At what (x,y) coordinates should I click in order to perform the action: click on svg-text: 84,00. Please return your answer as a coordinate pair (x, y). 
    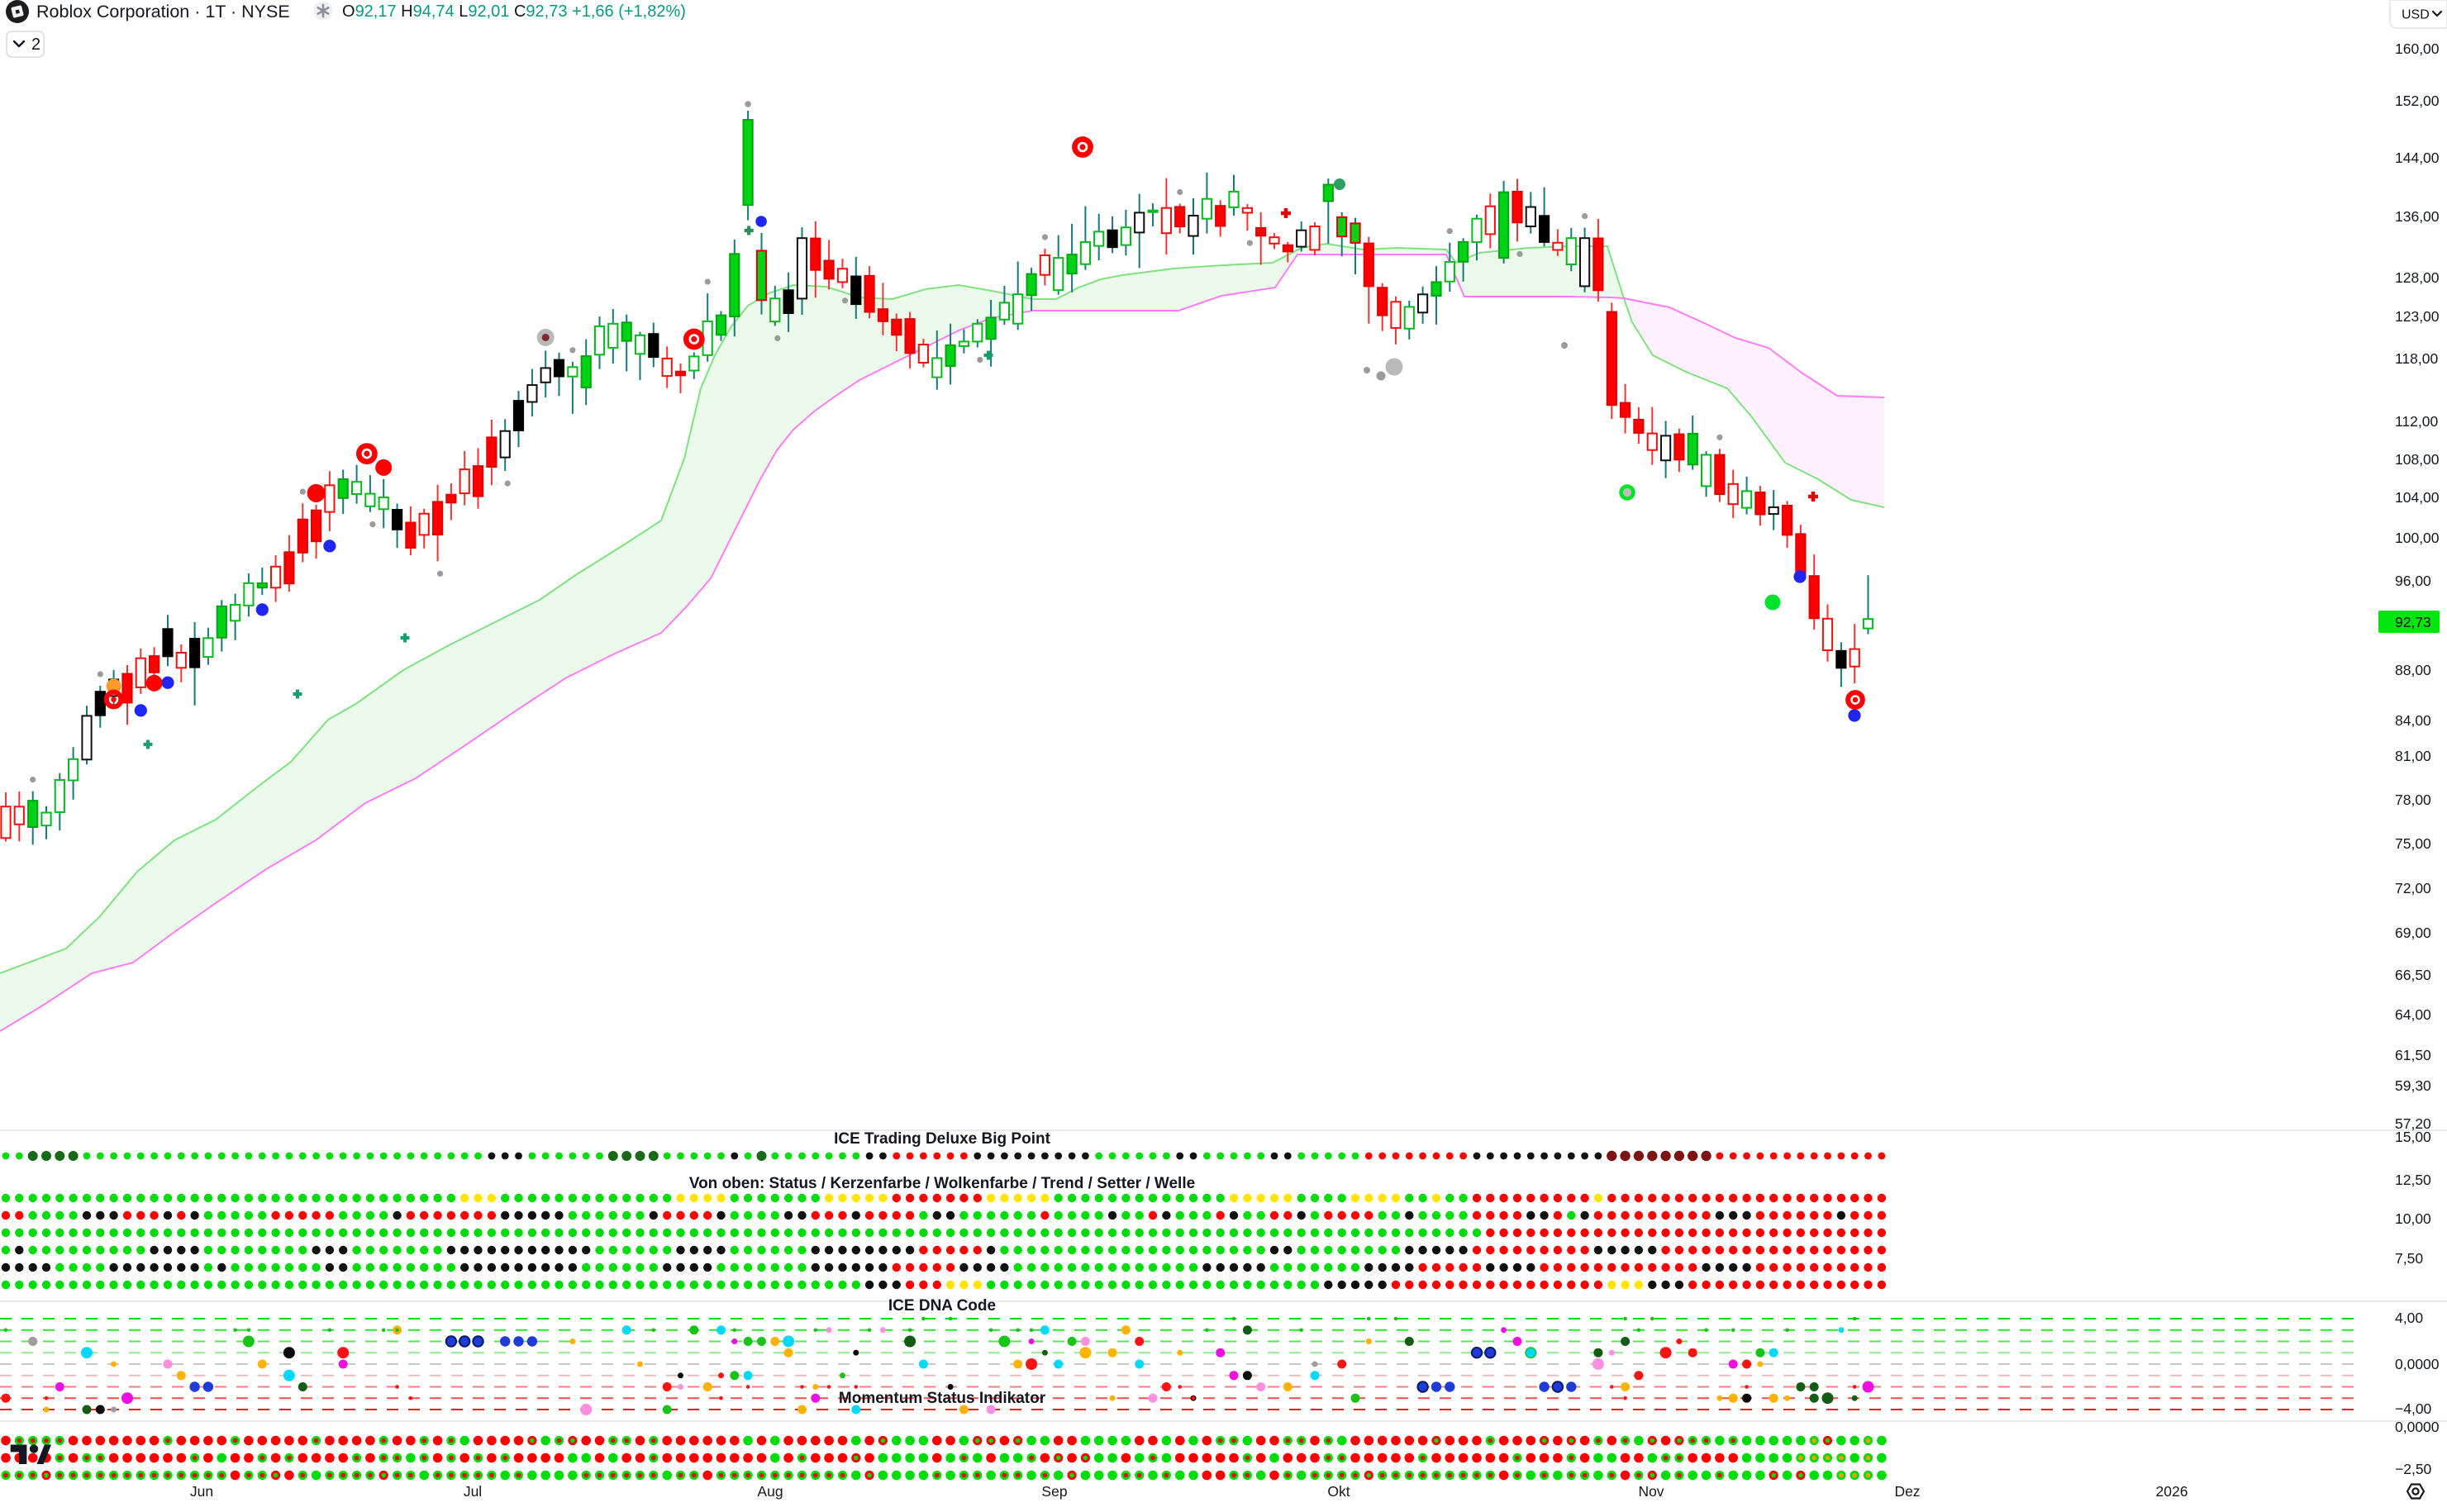
    Looking at the image, I should click on (2413, 720).